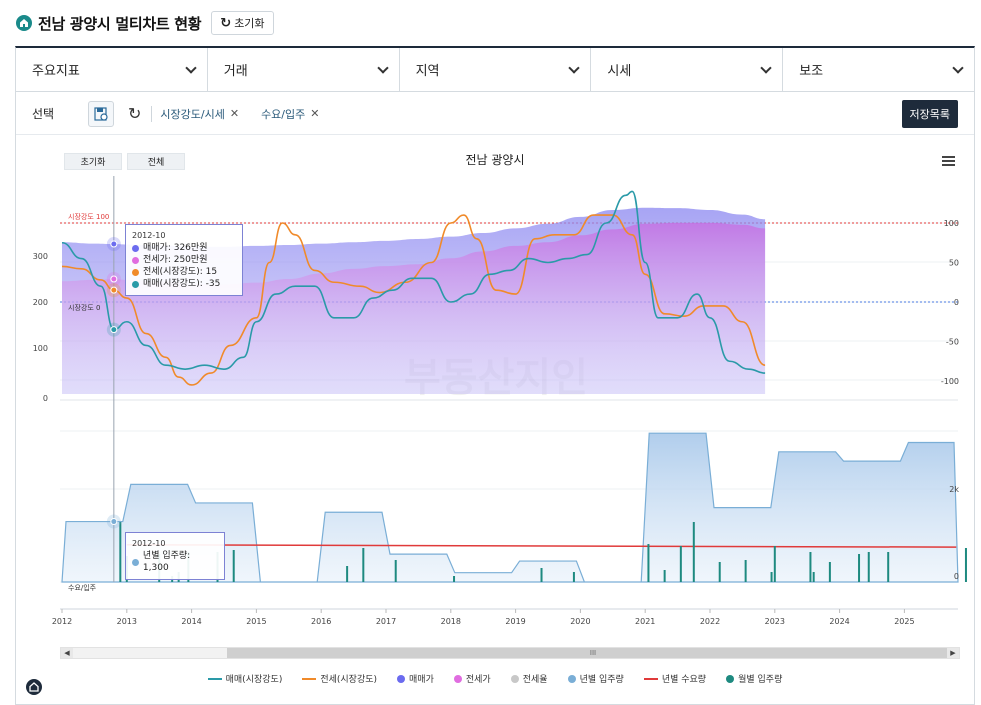  I want to click on footer-logo-icon, so click(34, 687).